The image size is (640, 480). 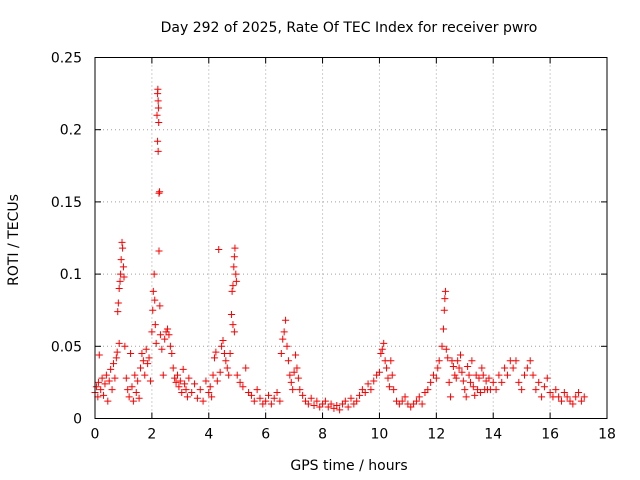 I want to click on y-tick-label: 0.25, so click(x=66, y=59).